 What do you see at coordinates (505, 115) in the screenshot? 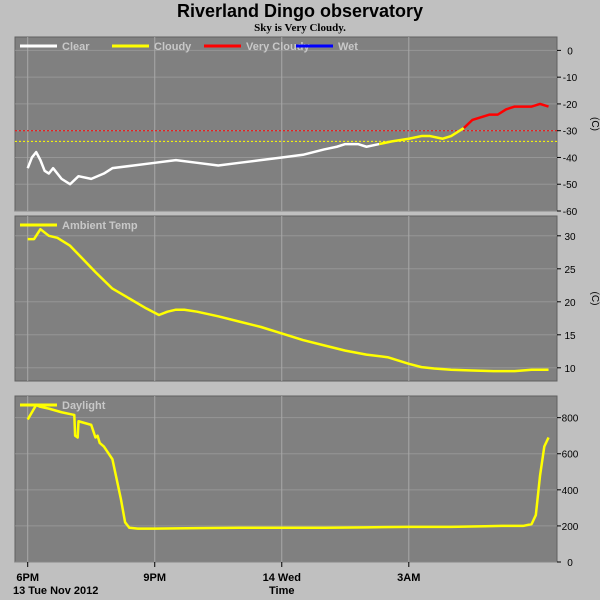
I see `series-line-very-cloudy` at bounding box center [505, 115].